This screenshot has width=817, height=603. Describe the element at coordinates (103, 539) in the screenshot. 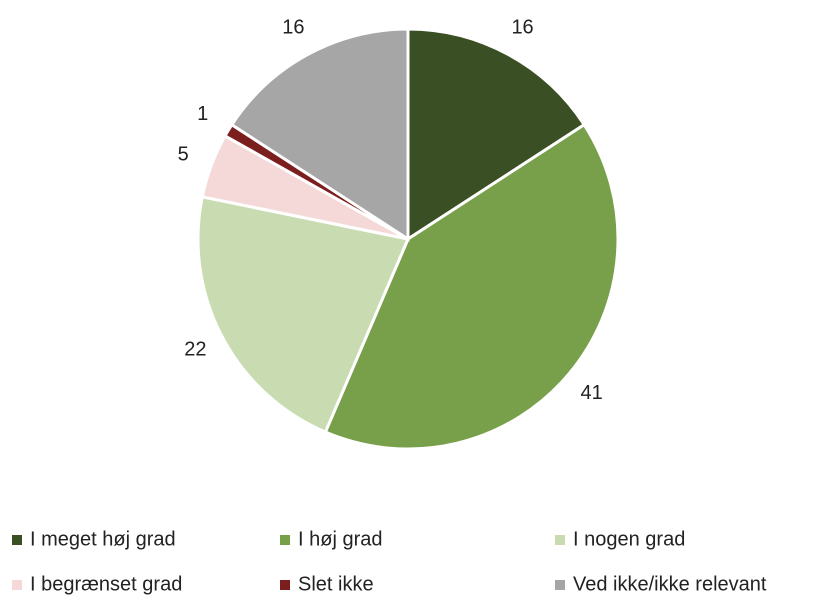

I see `legend-label: I meget høj grad` at that location.